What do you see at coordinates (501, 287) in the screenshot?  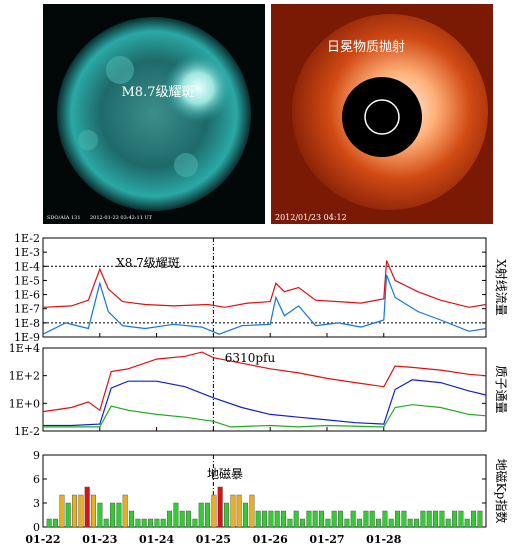 I see `xray-ylabel: X射线流量` at bounding box center [501, 287].